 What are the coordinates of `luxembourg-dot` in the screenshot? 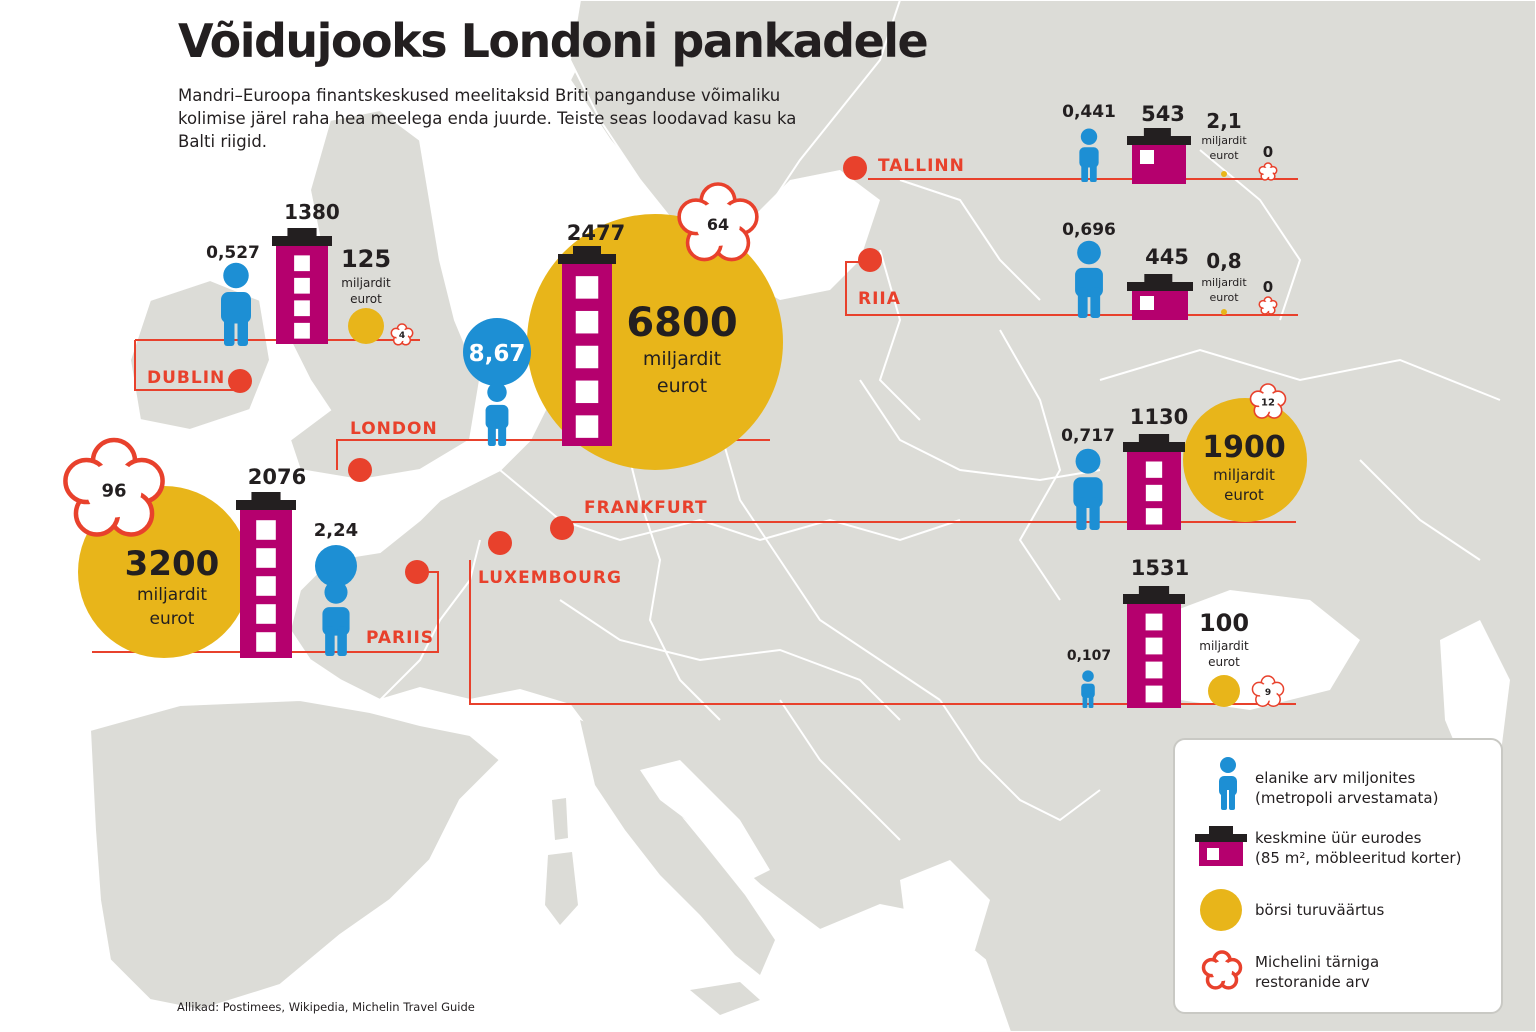 It's located at (500, 543).